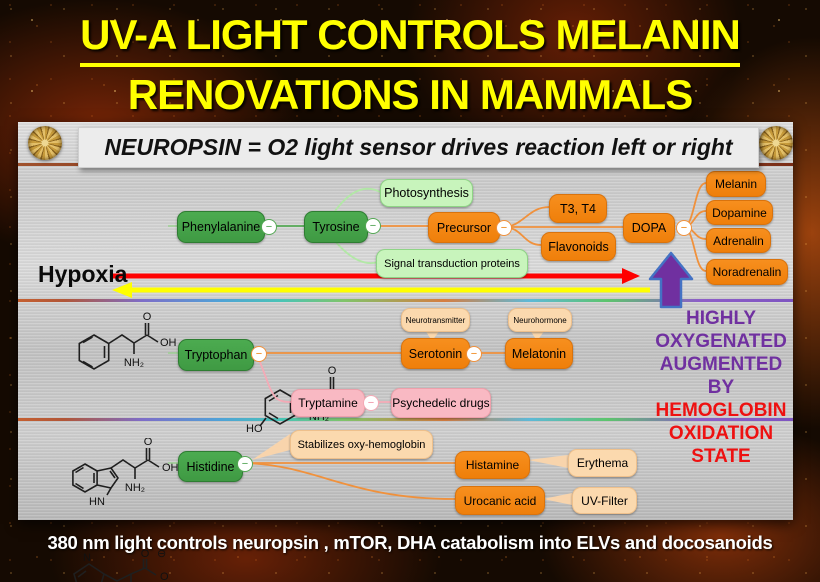 Image resolution: width=820 pixels, height=582 pixels. I want to click on node-melatonin: Melatonin, so click(539, 353).